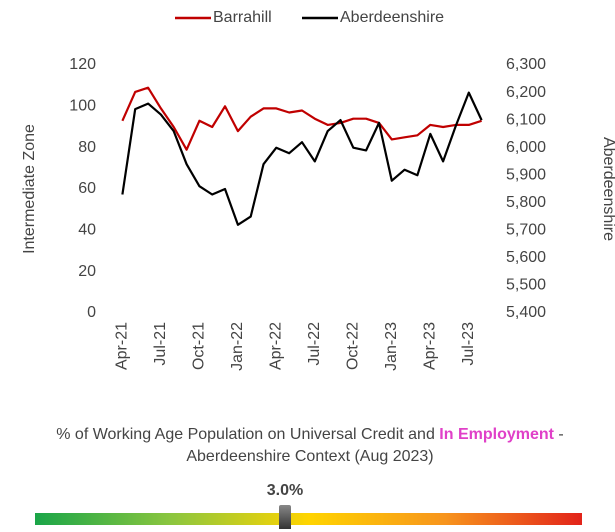  Describe the element at coordinates (392, 17) in the screenshot. I see `legend-label: Aberdeenshire` at that location.